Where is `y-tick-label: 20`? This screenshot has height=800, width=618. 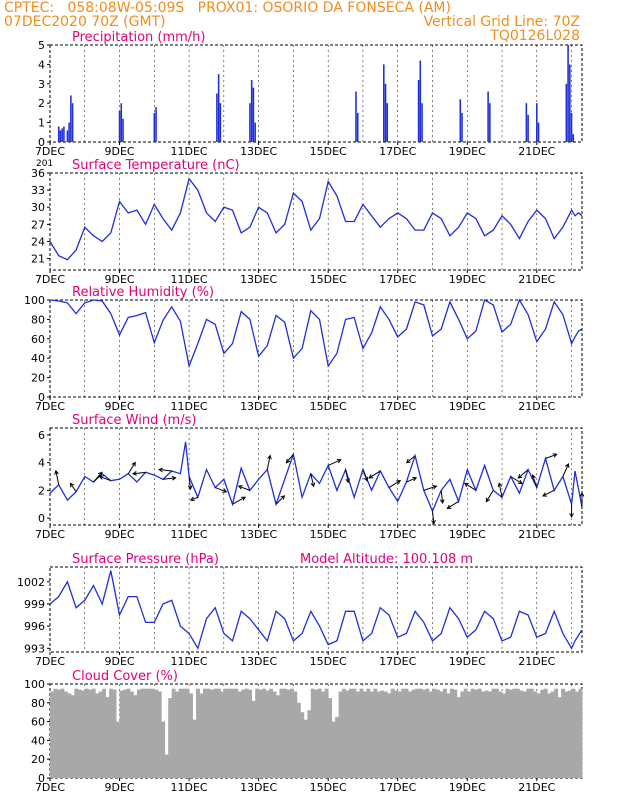
y-tick-label: 20 is located at coordinates (38, 378).